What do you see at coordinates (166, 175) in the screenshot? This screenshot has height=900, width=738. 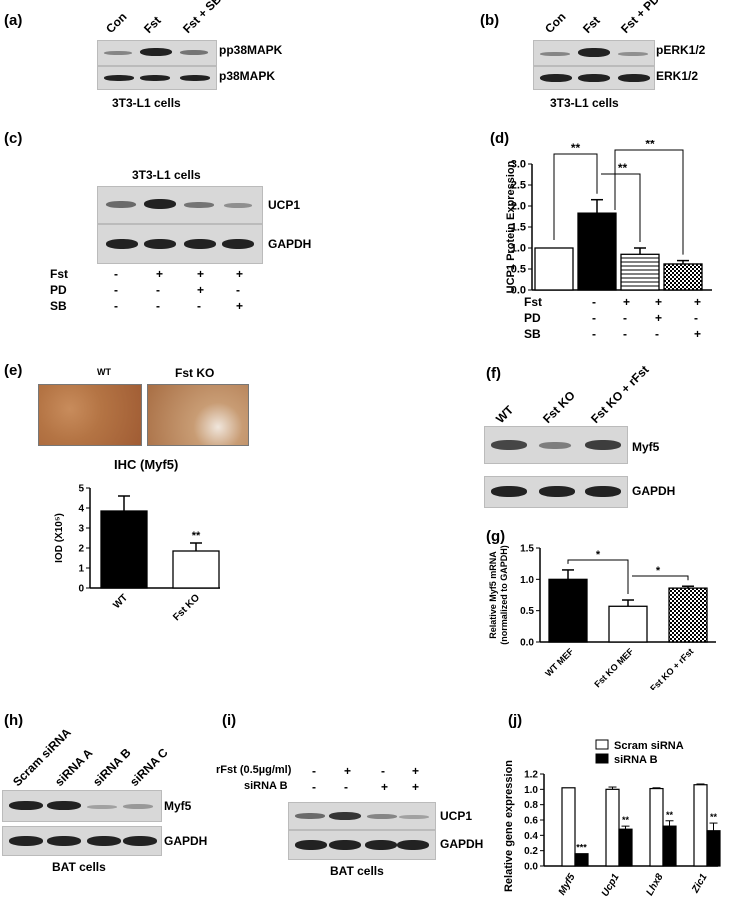 I see `panel-c-title: 3T3-L1 cells` at bounding box center [166, 175].